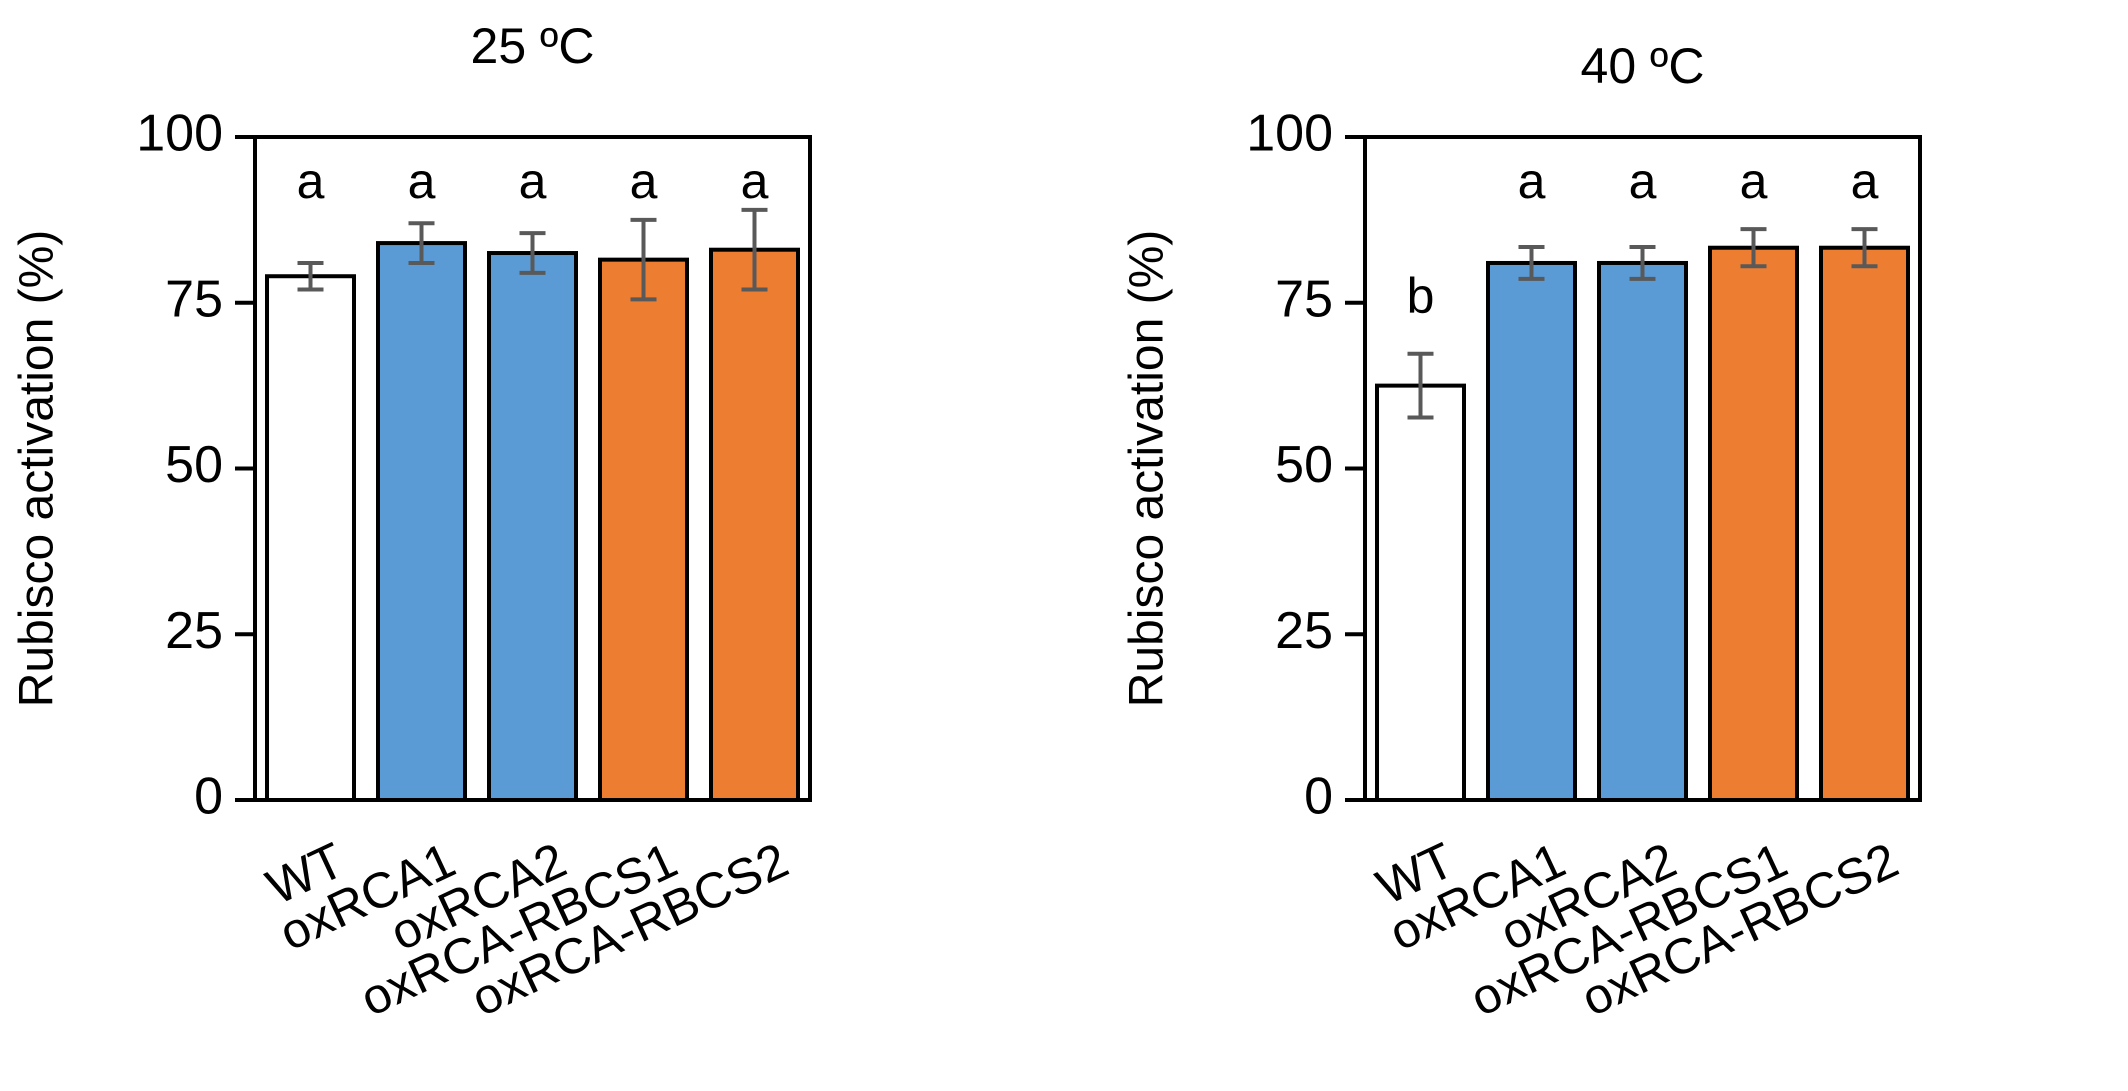  I want to click on significance-letter: b, so click(1421, 296).